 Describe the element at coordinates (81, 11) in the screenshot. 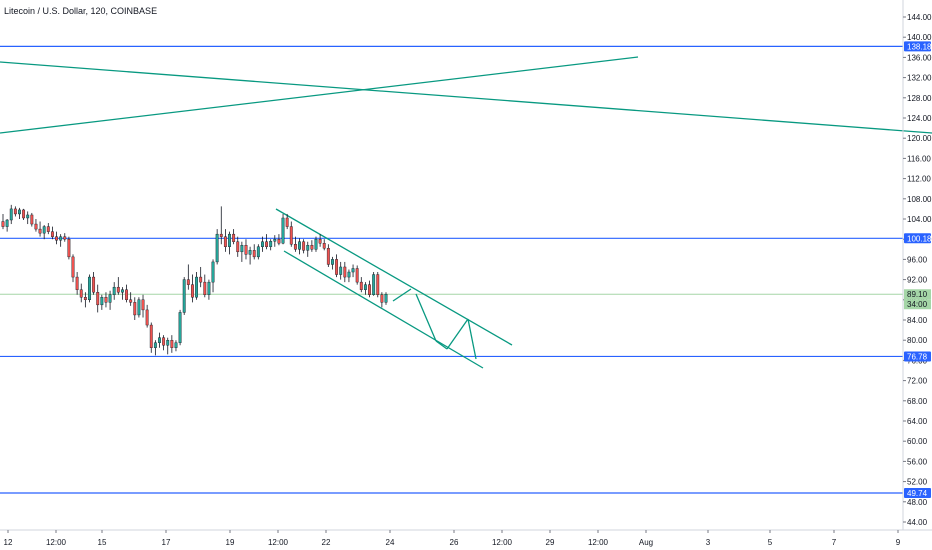

I see `chart-title: Litecoin / U.S. Dollar, 120, COINBASE` at that location.